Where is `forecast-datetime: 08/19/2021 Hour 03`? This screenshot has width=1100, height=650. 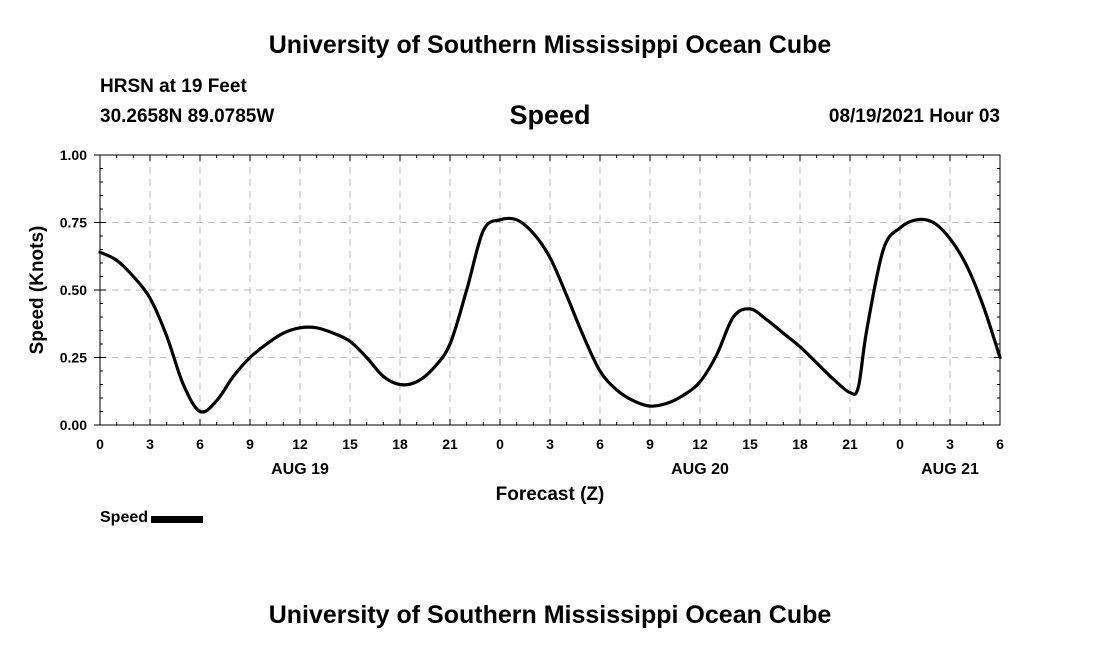 forecast-datetime: 08/19/2021 Hour 03 is located at coordinates (914, 116).